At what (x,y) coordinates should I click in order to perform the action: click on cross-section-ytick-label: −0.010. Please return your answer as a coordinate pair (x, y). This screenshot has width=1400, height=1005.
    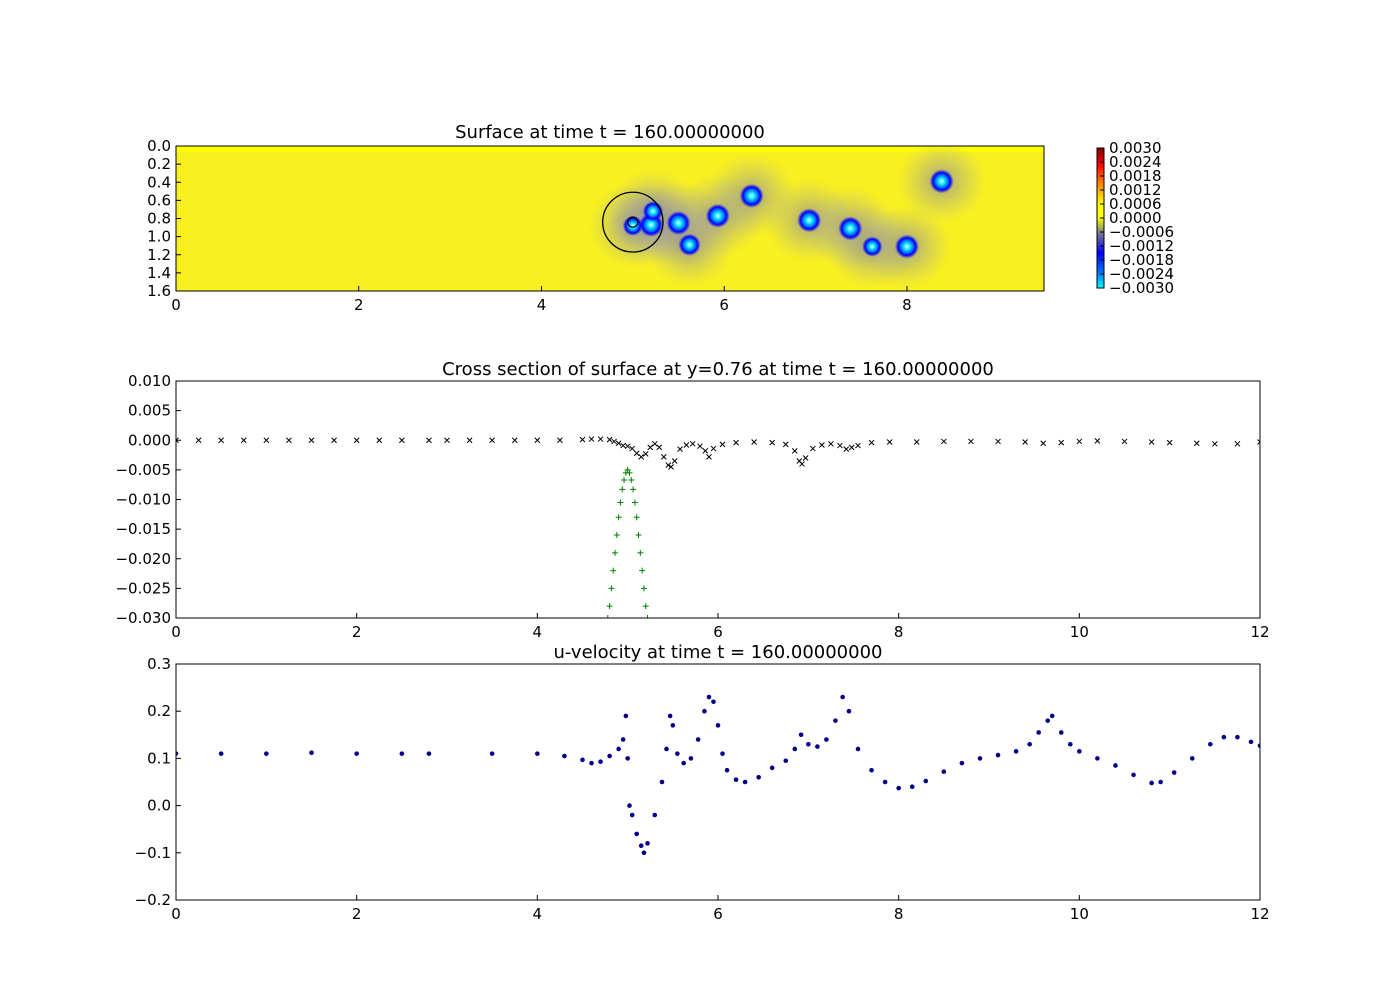
    Looking at the image, I should click on (143, 500).